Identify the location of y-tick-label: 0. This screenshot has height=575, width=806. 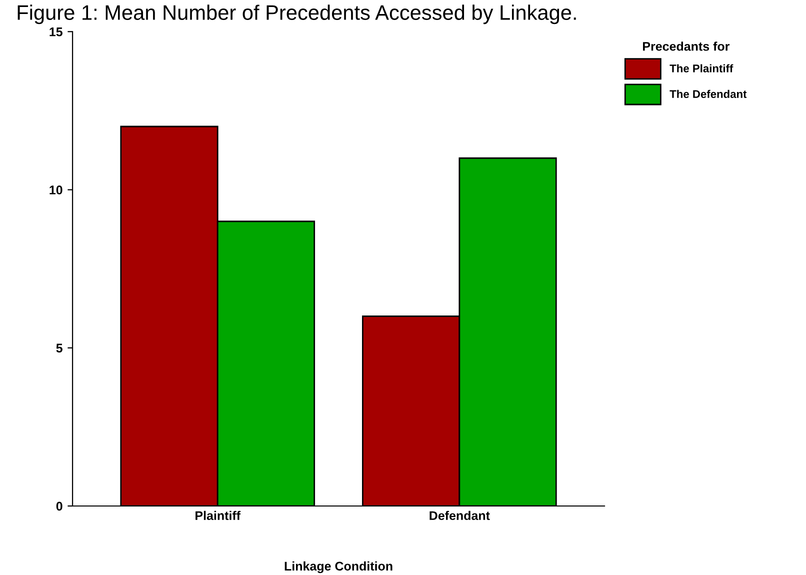
(59, 506).